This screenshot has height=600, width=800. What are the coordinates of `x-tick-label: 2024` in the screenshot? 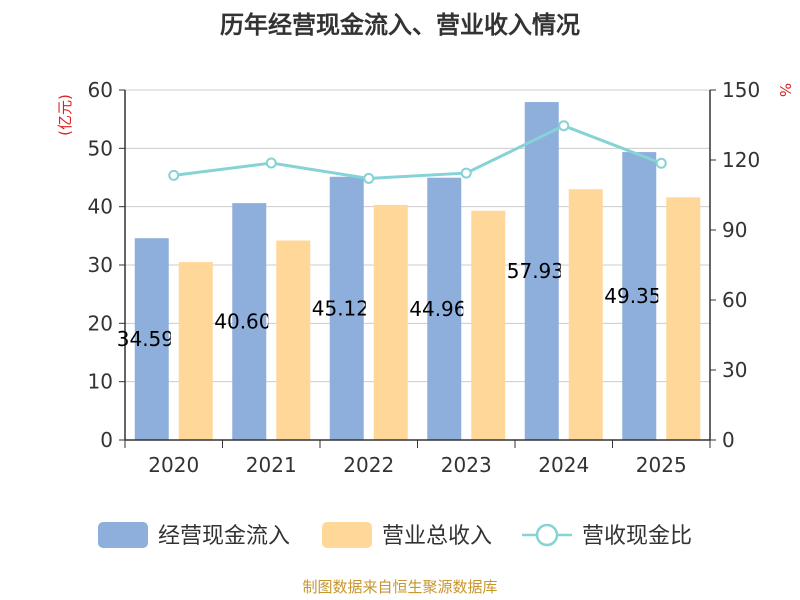 It's located at (563, 465).